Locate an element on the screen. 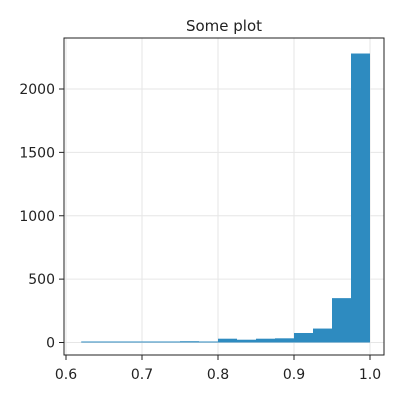 The width and height of the screenshot is (400, 400). y-tick-label-0: 0 is located at coordinates (50, 344).